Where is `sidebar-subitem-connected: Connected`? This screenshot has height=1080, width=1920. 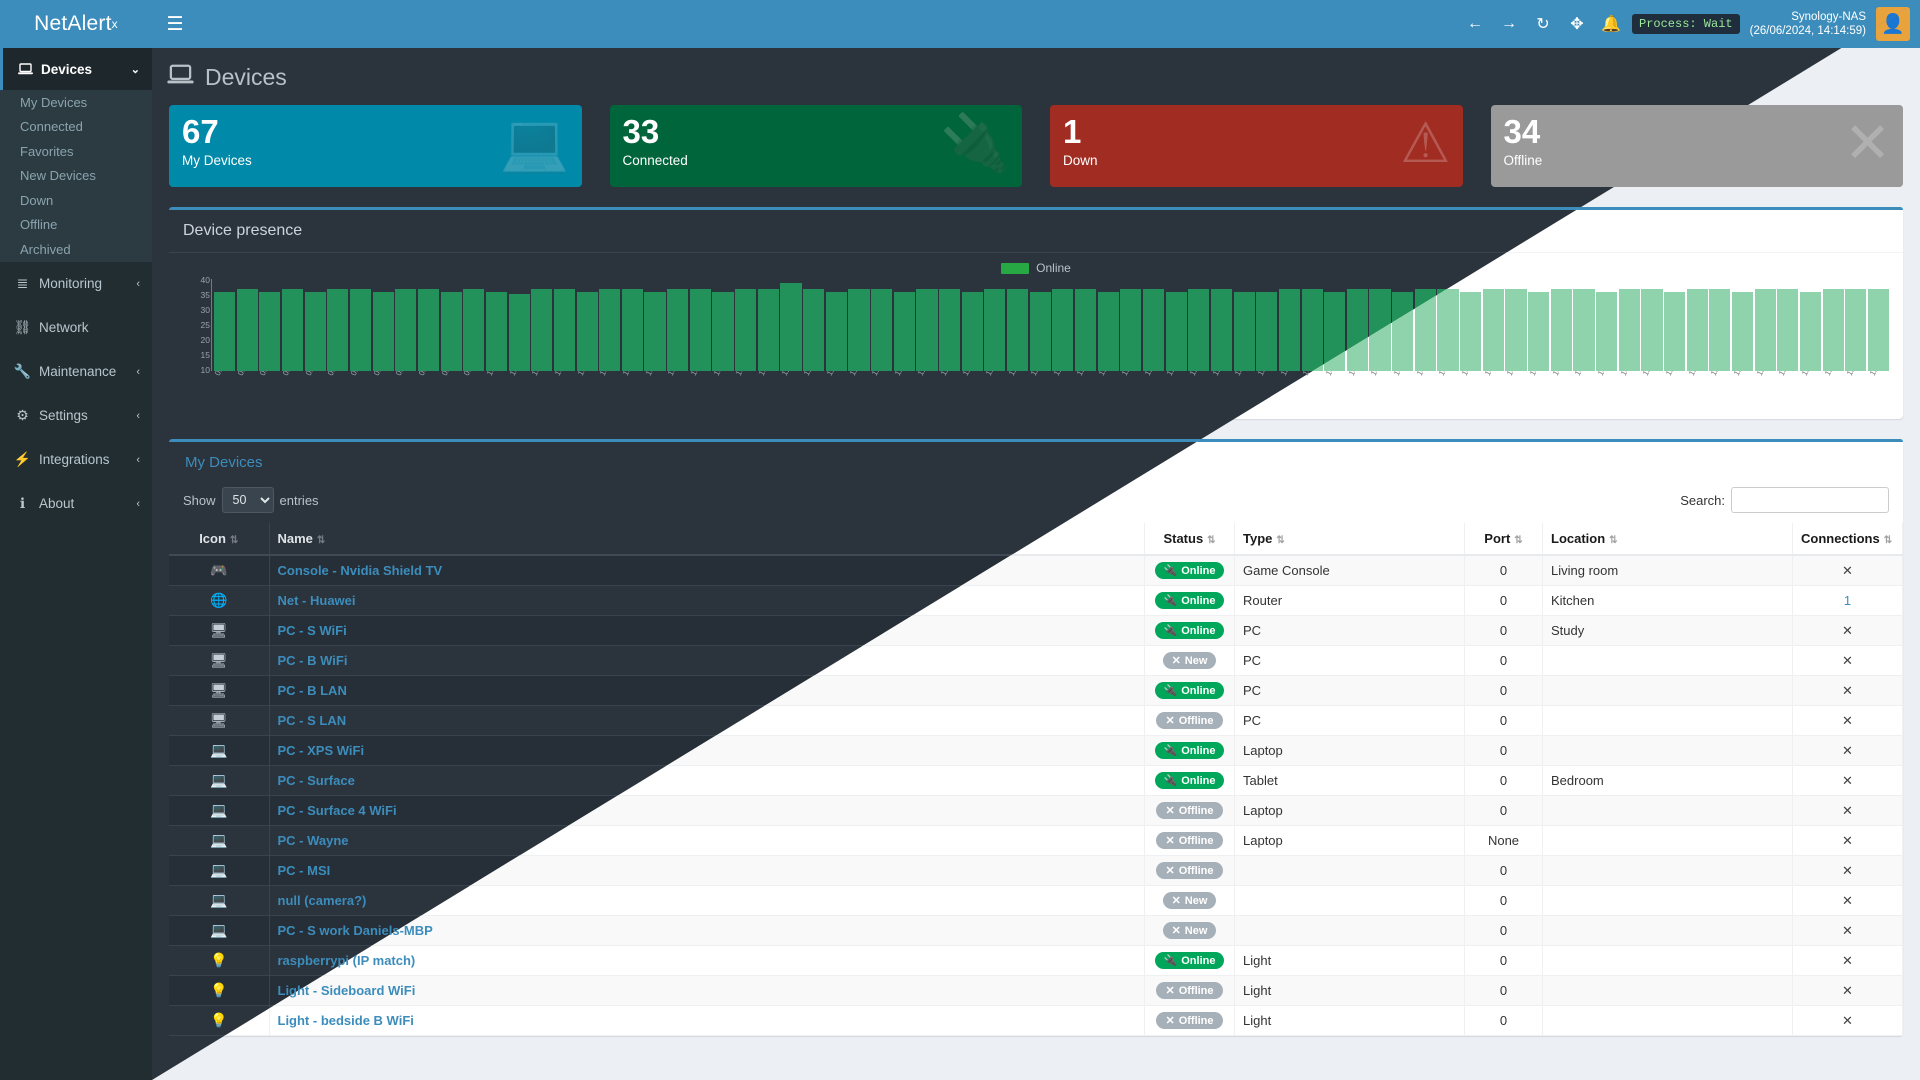
sidebar-subitem-connected: Connected is located at coordinates (76, 126).